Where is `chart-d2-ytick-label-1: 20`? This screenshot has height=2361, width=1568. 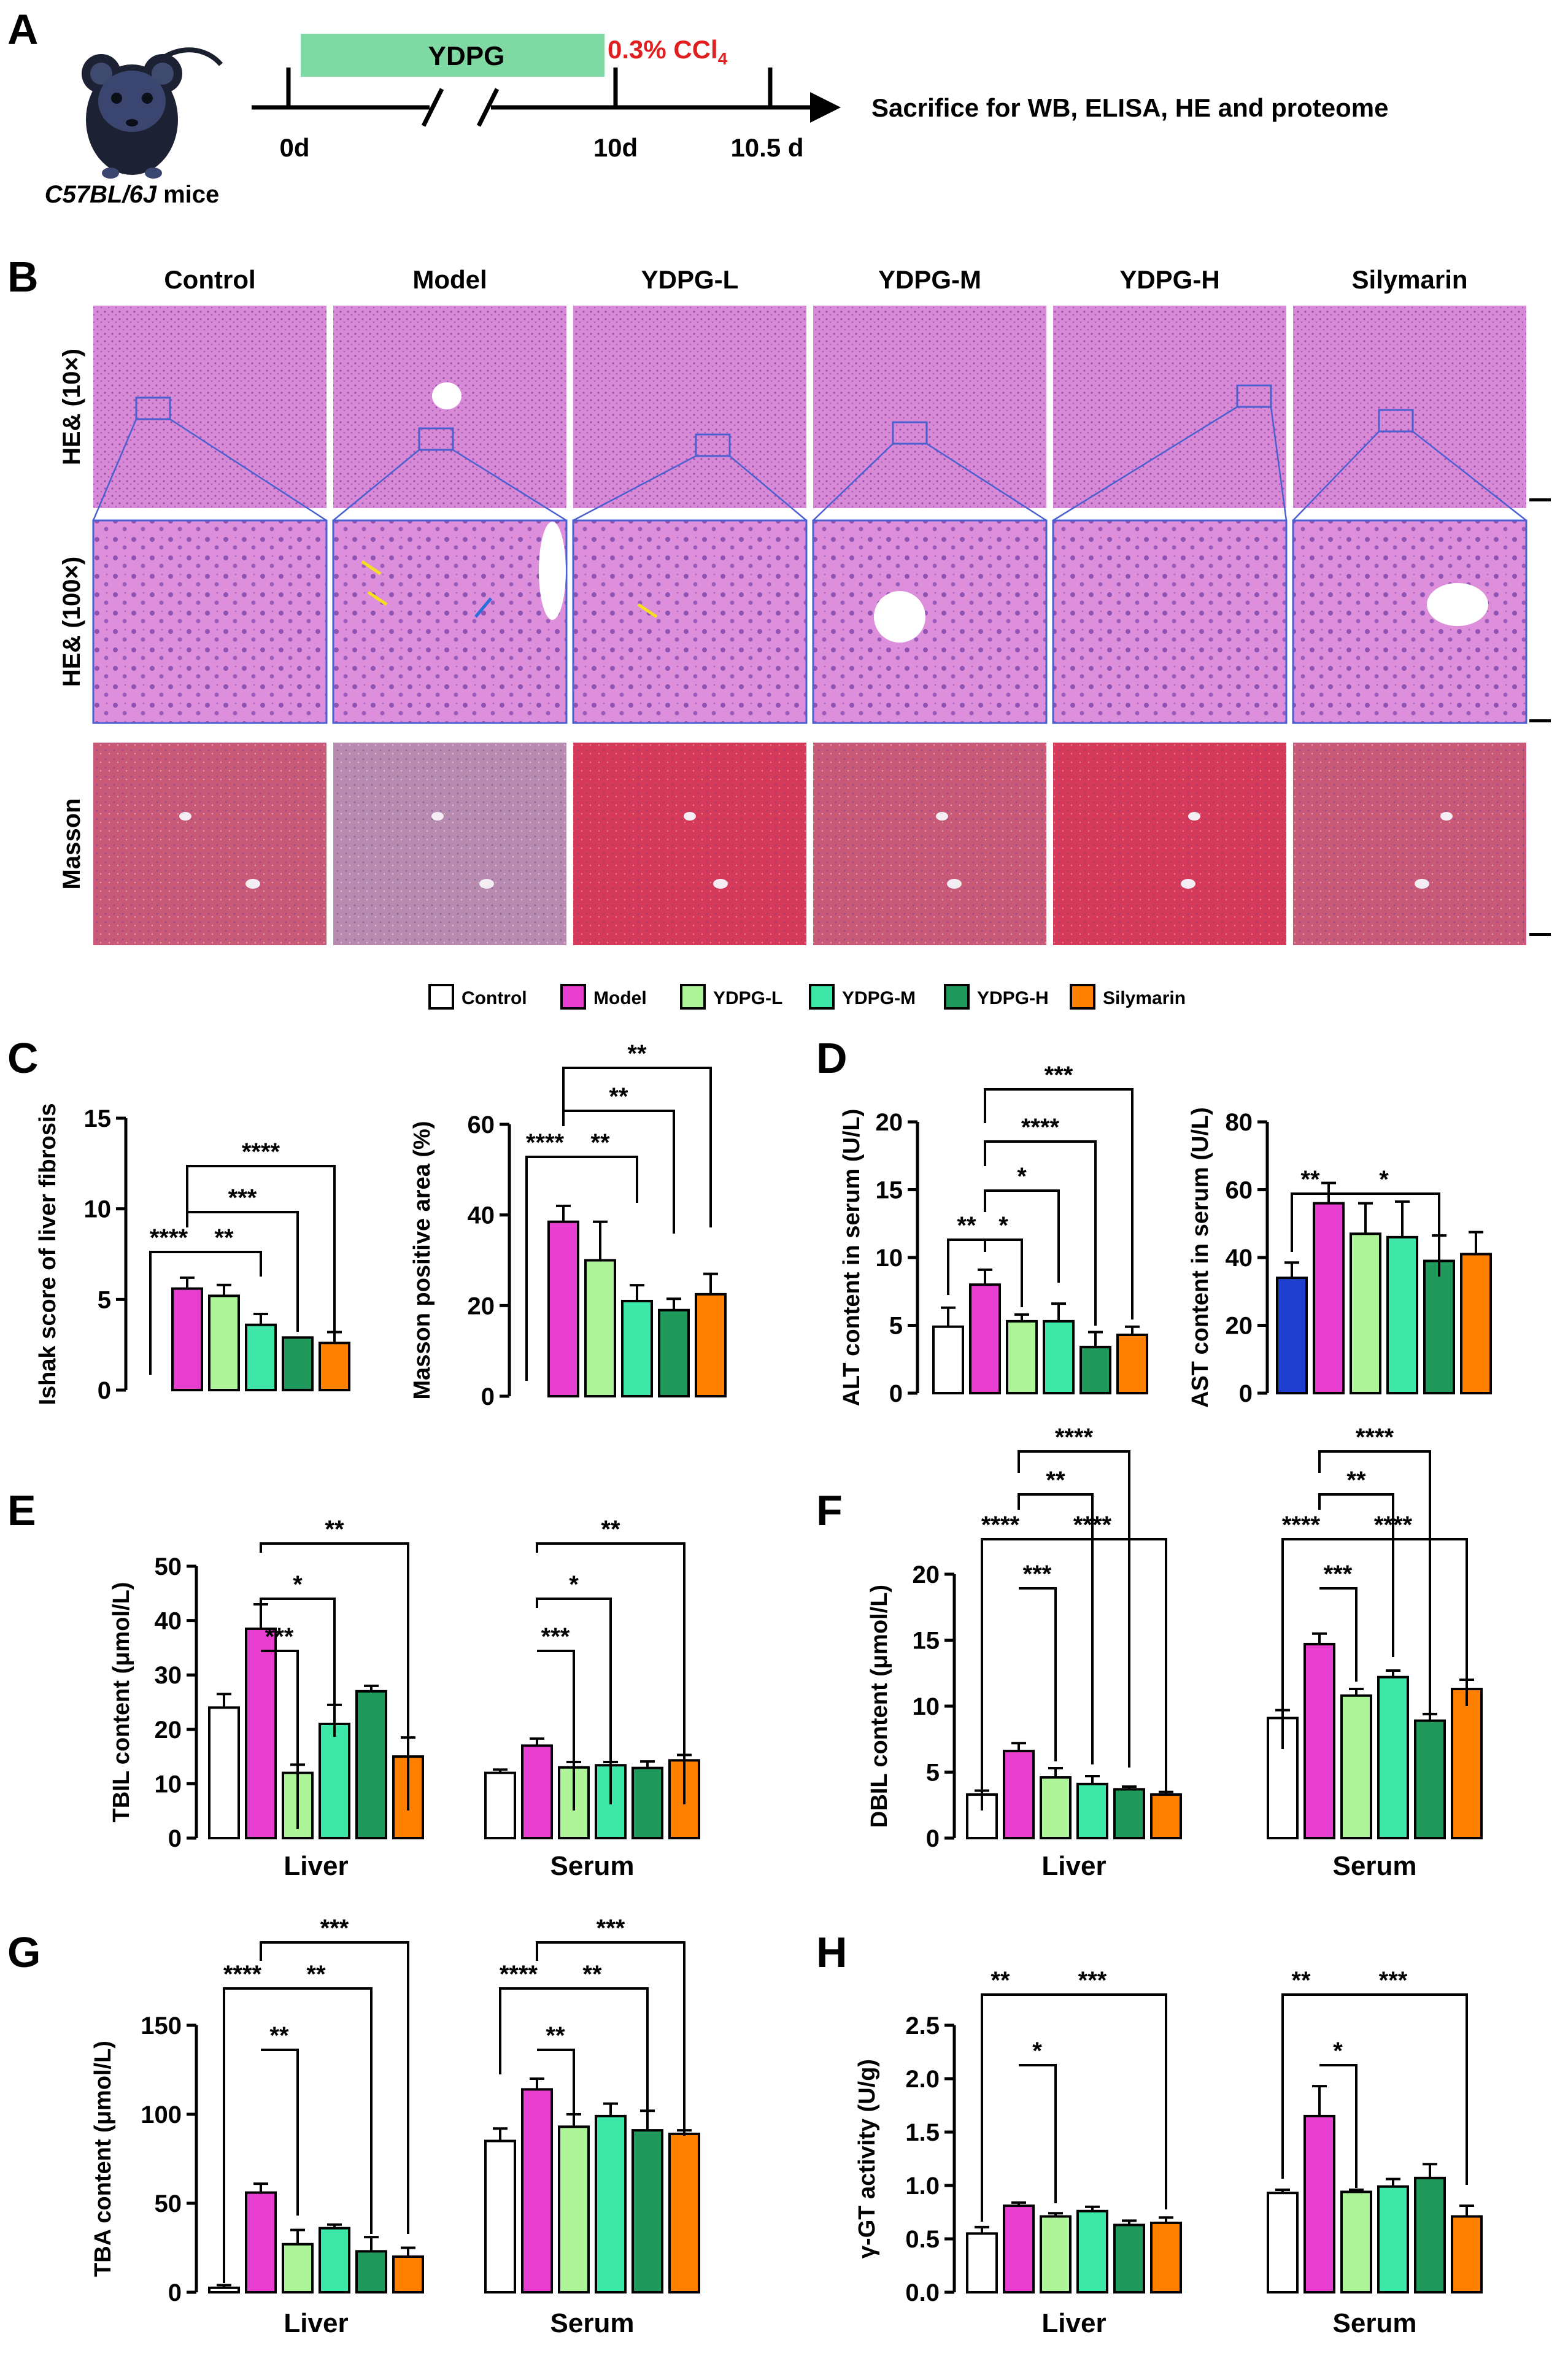
chart-d2-ytick-label-1: 20 is located at coordinates (1240, 1326).